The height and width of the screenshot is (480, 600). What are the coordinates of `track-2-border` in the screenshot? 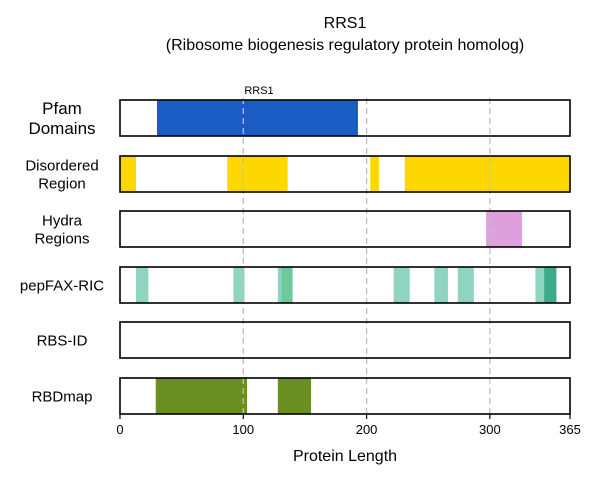 It's located at (345, 229).